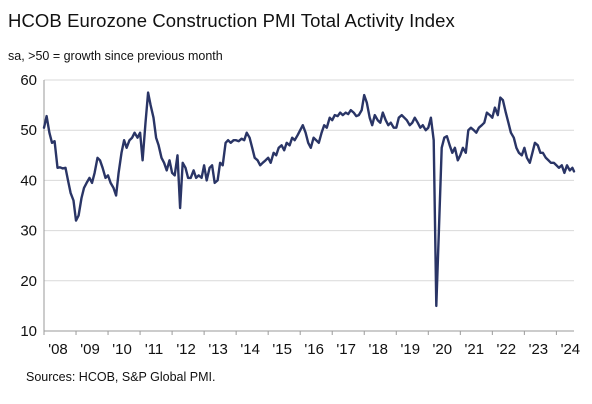  I want to click on x-tick-label: '12, so click(186, 349).